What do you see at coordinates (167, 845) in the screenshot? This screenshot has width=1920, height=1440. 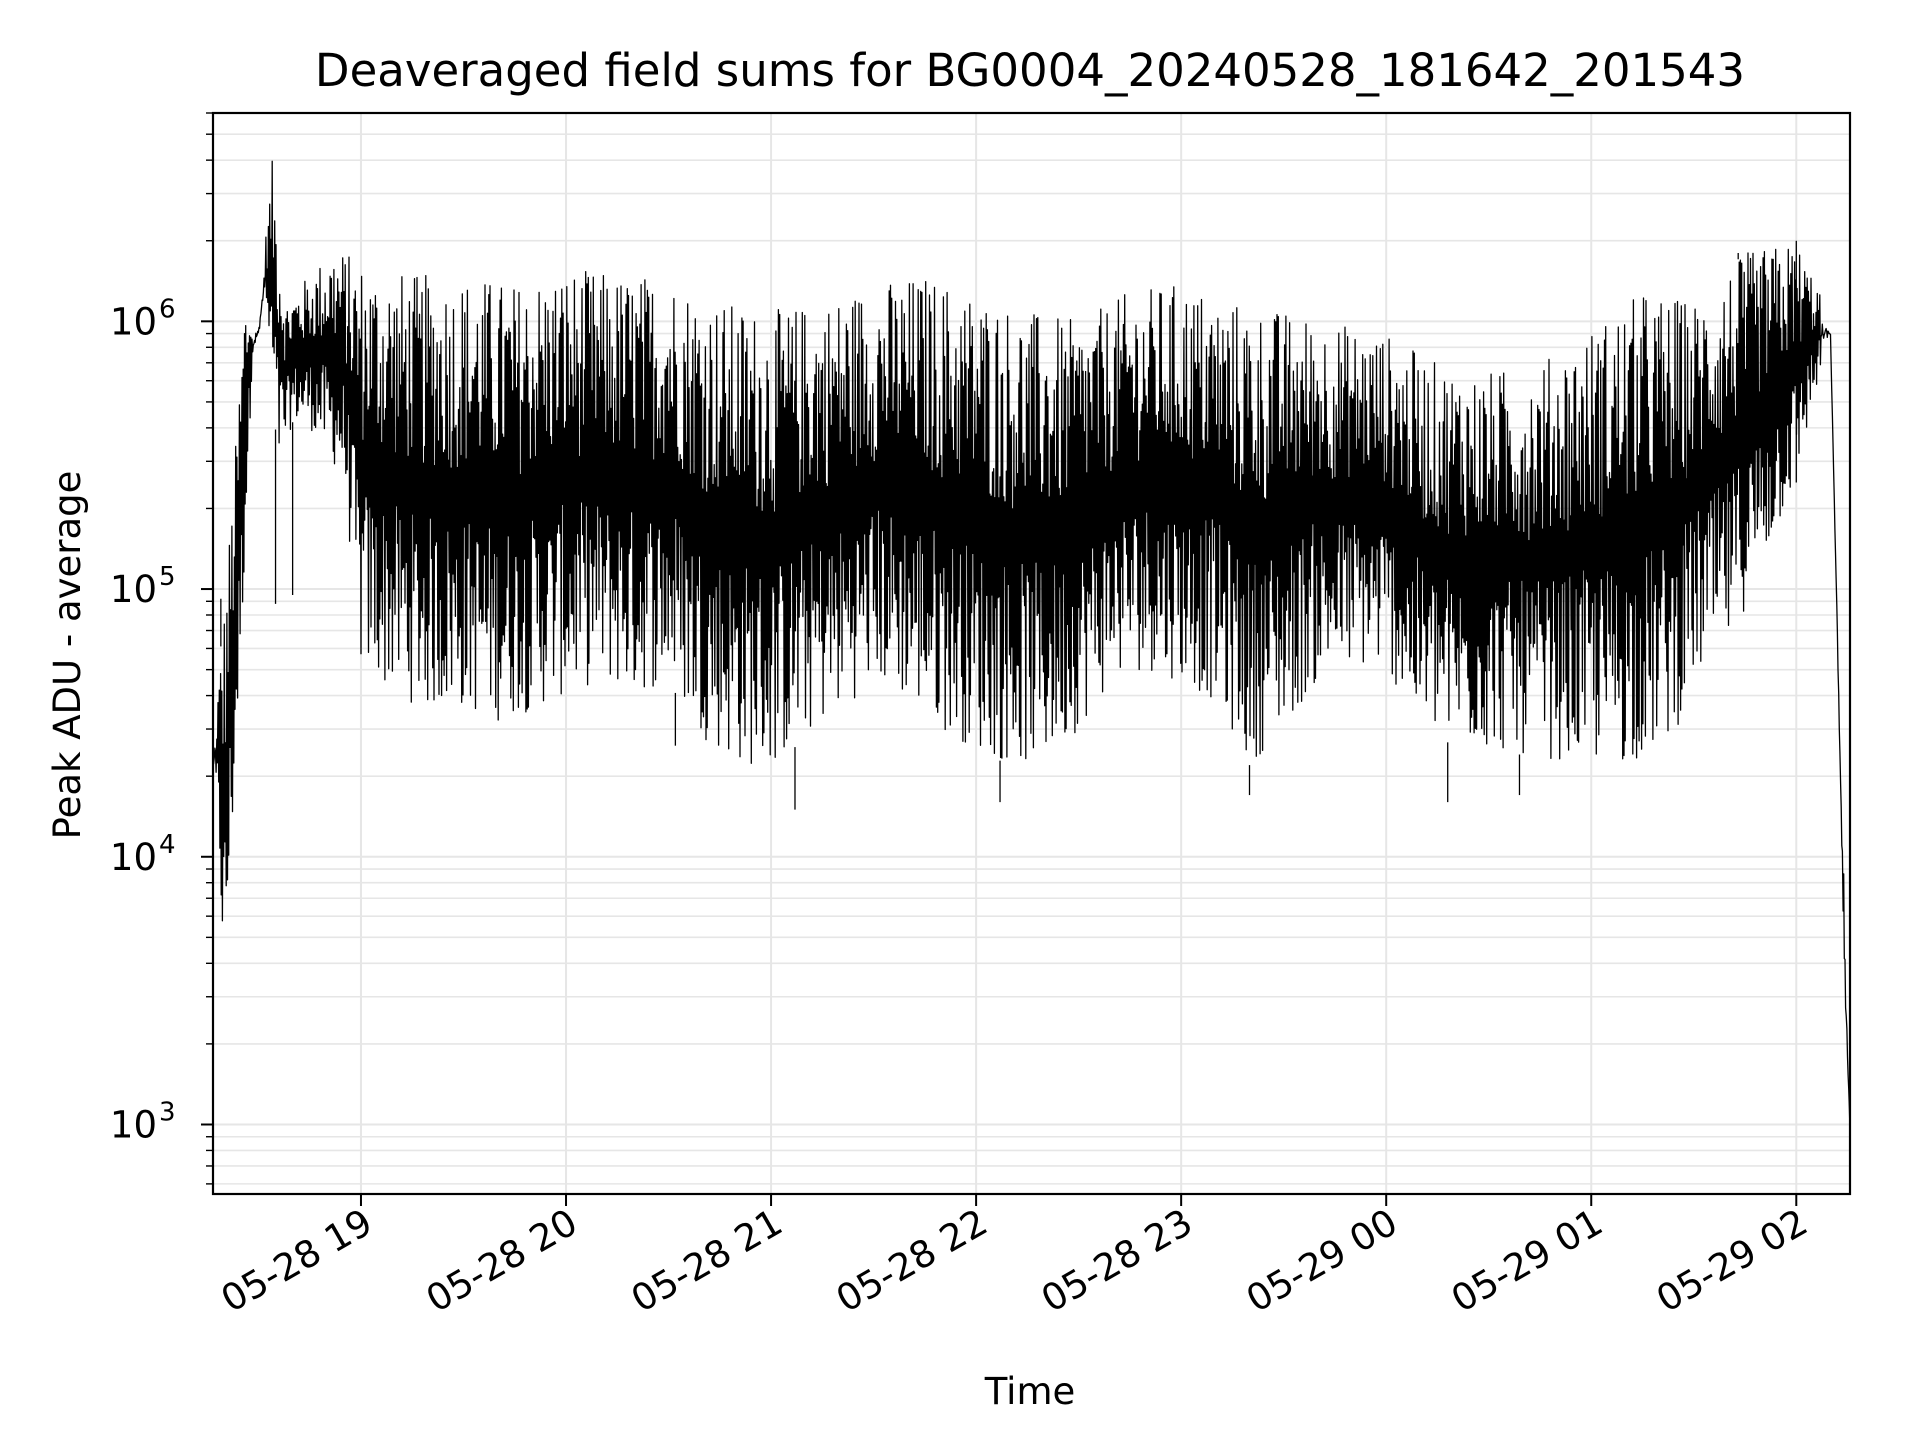 I see `y-tick-exponent: 4` at bounding box center [167, 845].